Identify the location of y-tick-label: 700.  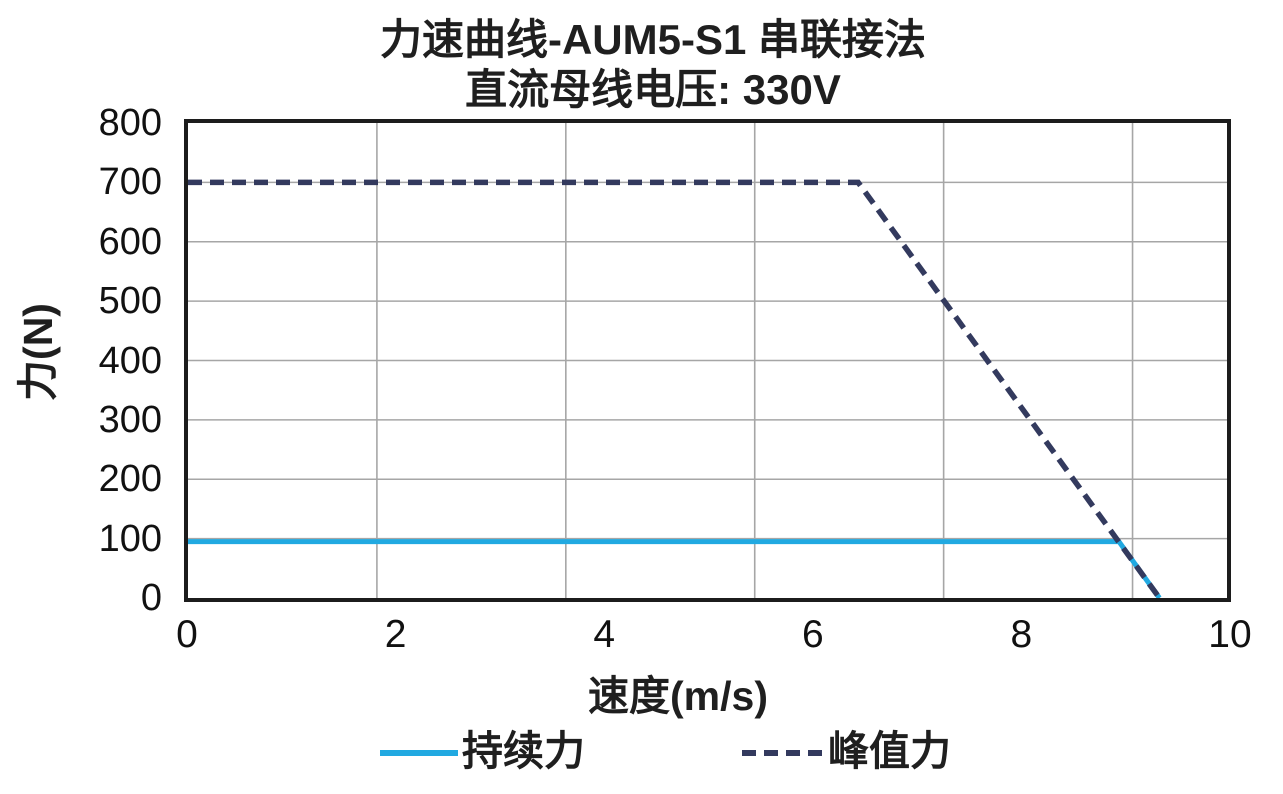
(130, 182).